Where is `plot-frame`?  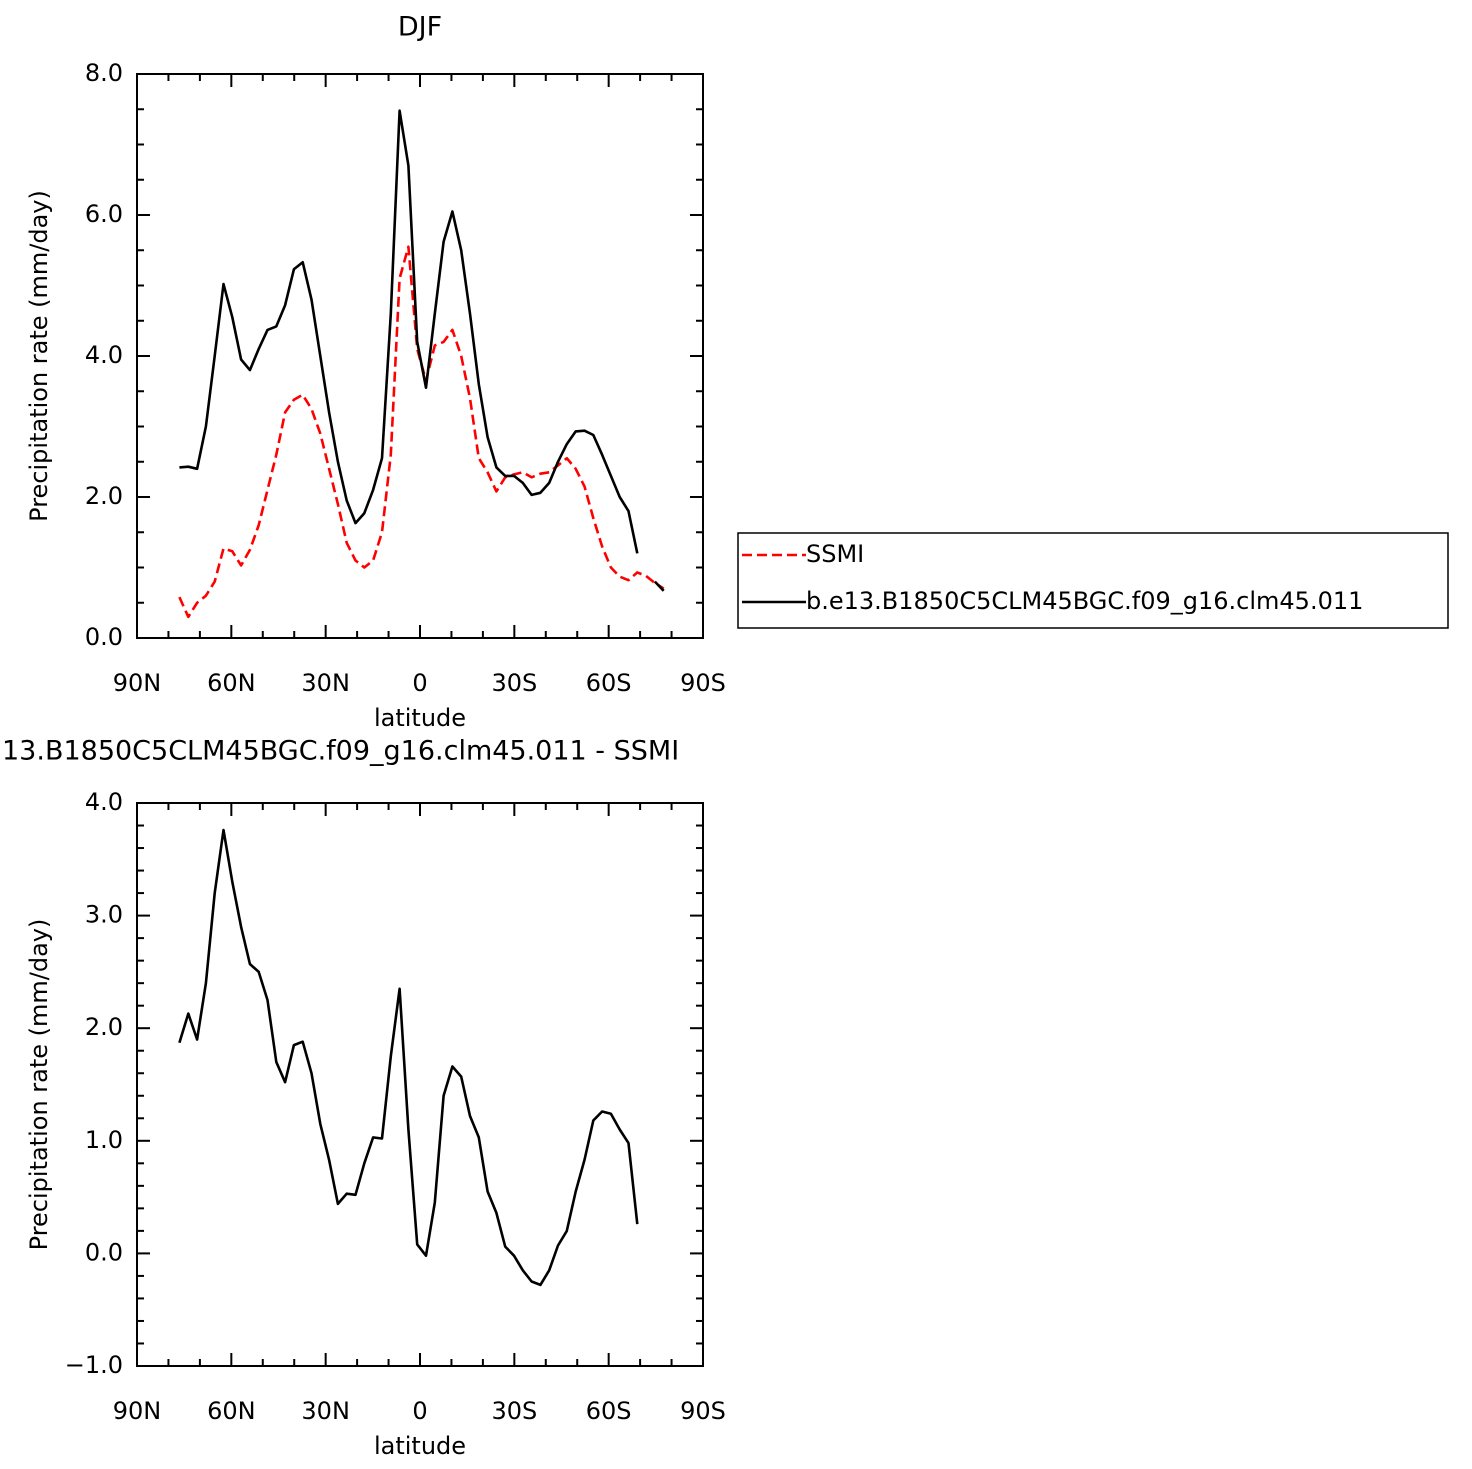 plot-frame is located at coordinates (420, 1084).